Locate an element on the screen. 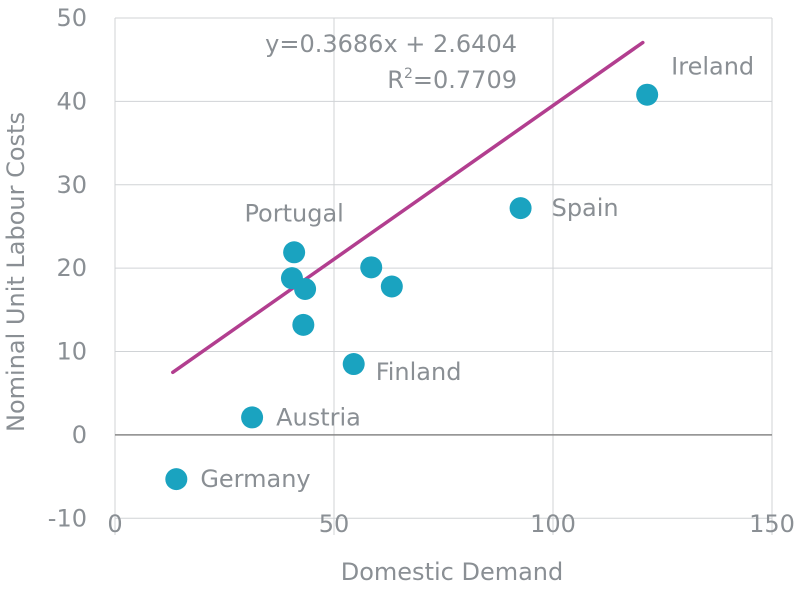 Image resolution: width=800 pixels, height=590 pixels. data-point-spain is located at coordinates (520, 208).